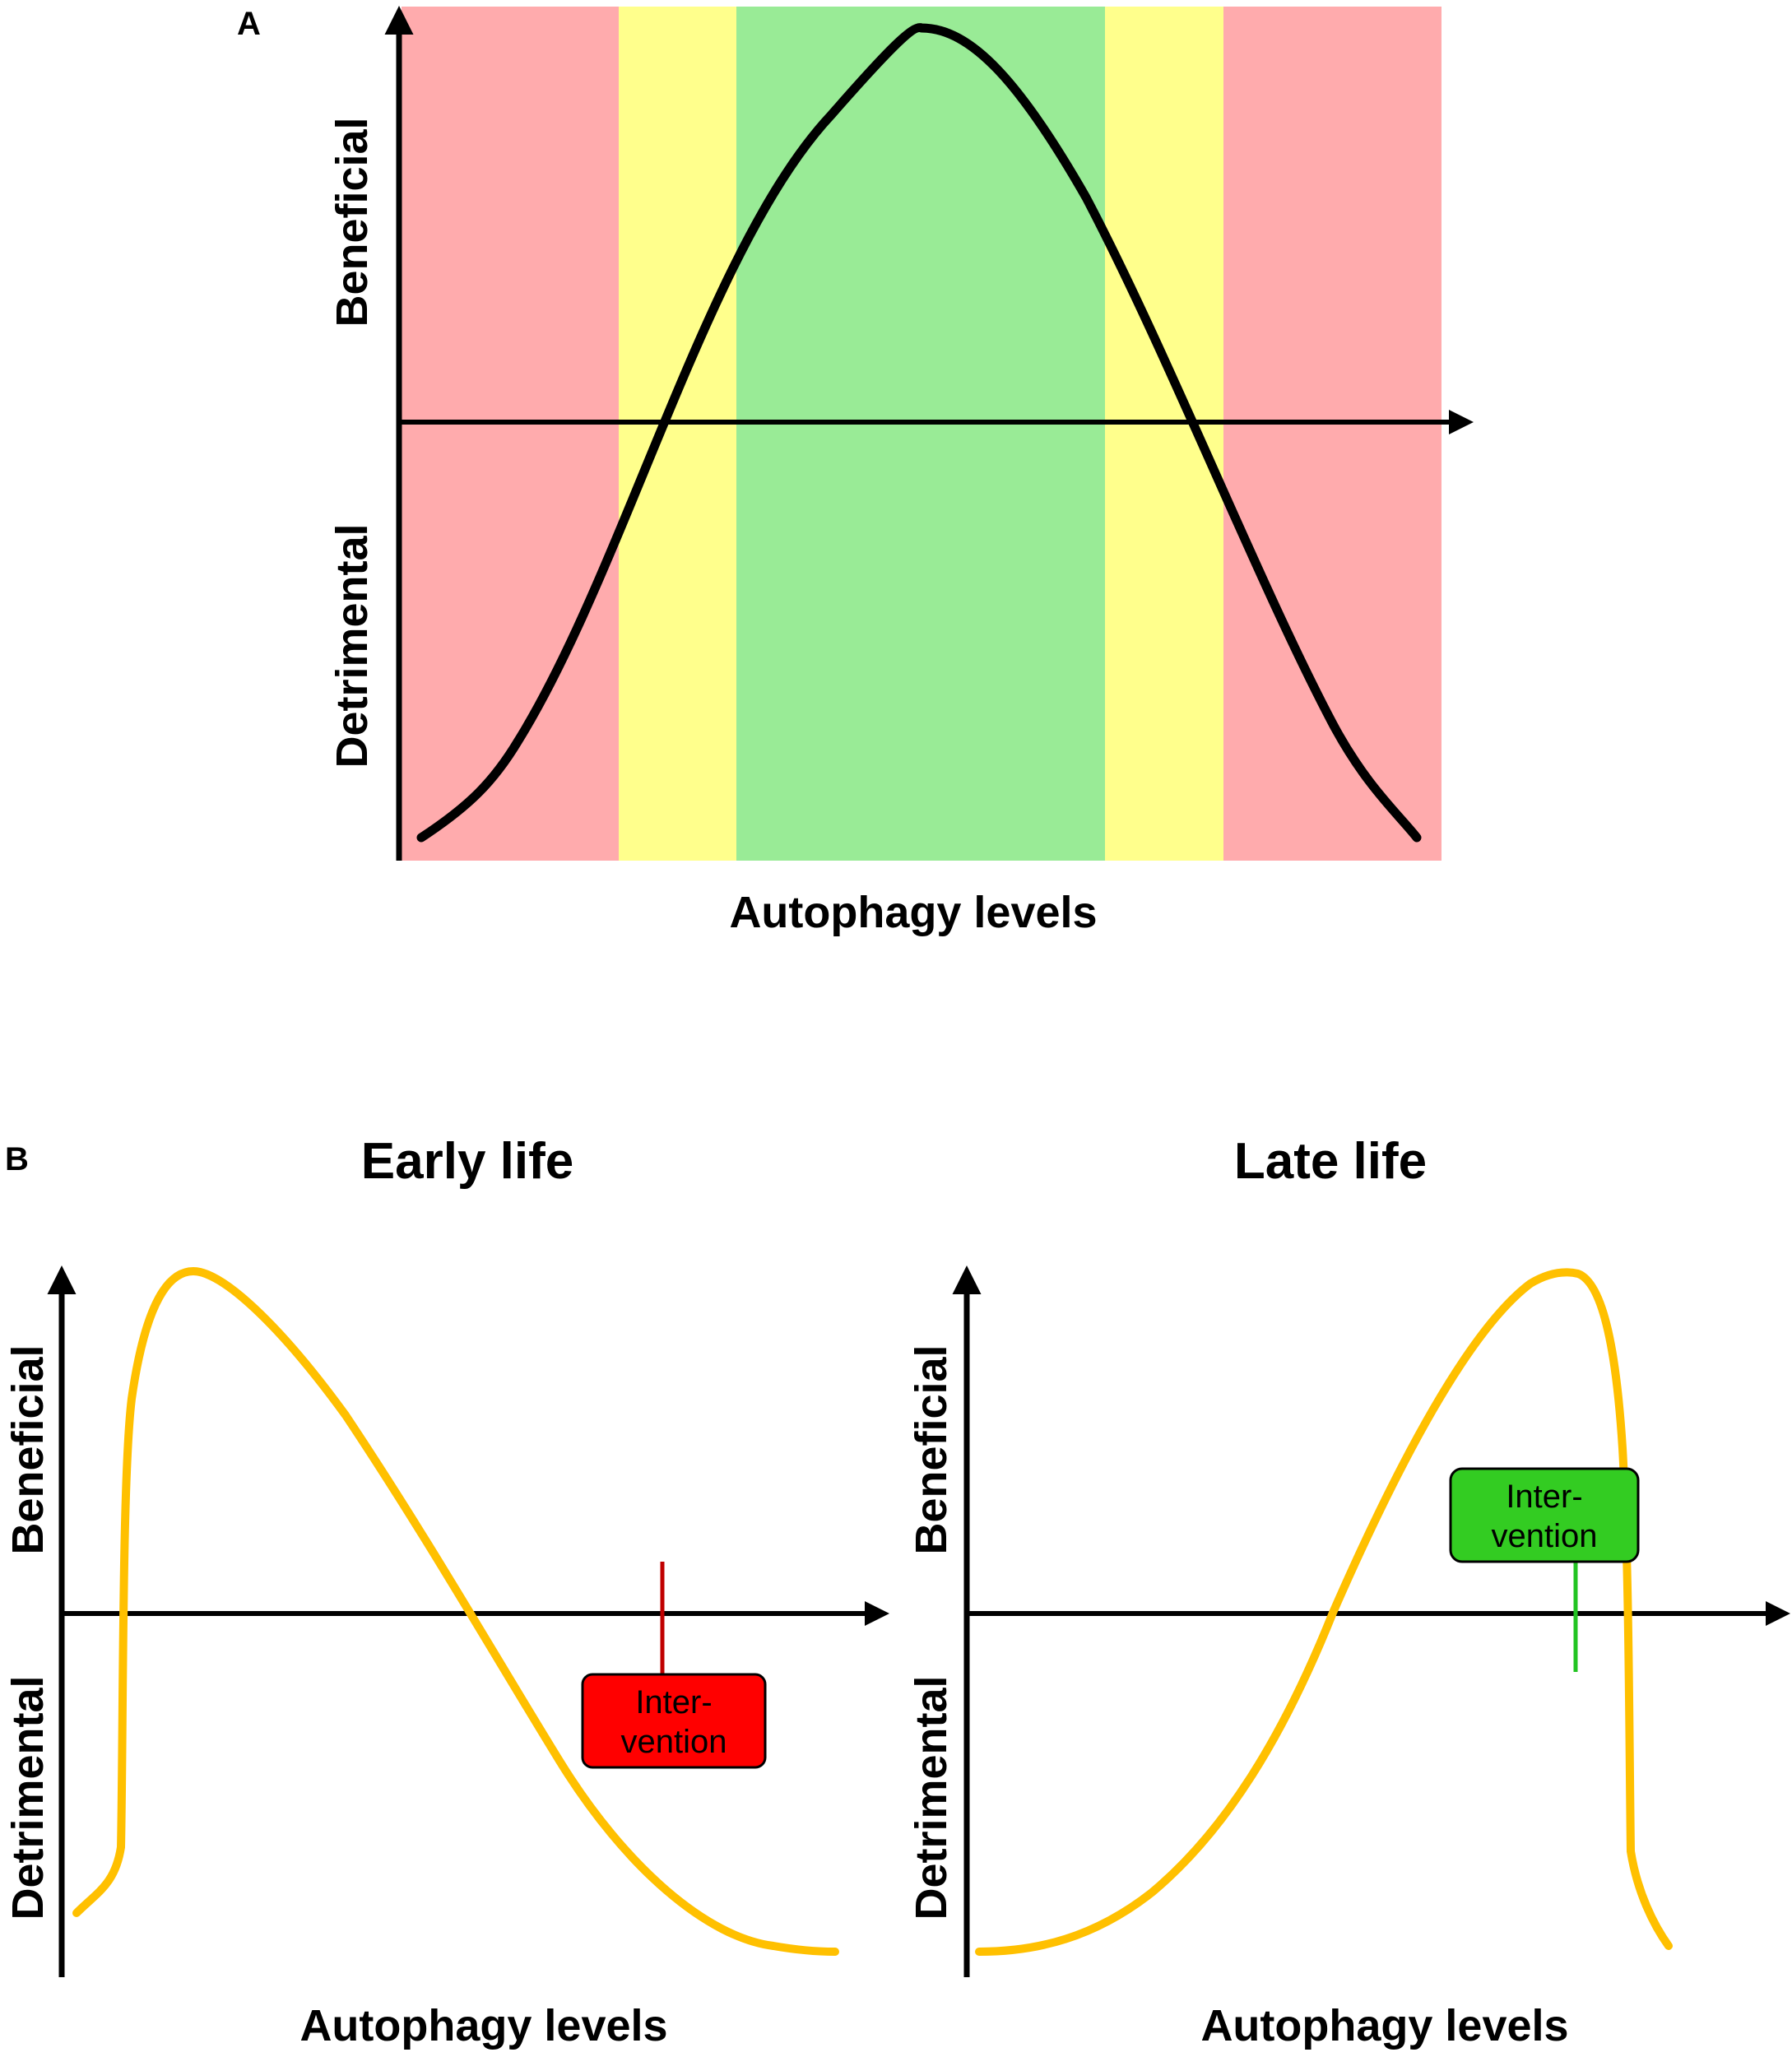 Image resolution: width=1792 pixels, height=2057 pixels. I want to click on zone-right-yellow, so click(1164, 434).